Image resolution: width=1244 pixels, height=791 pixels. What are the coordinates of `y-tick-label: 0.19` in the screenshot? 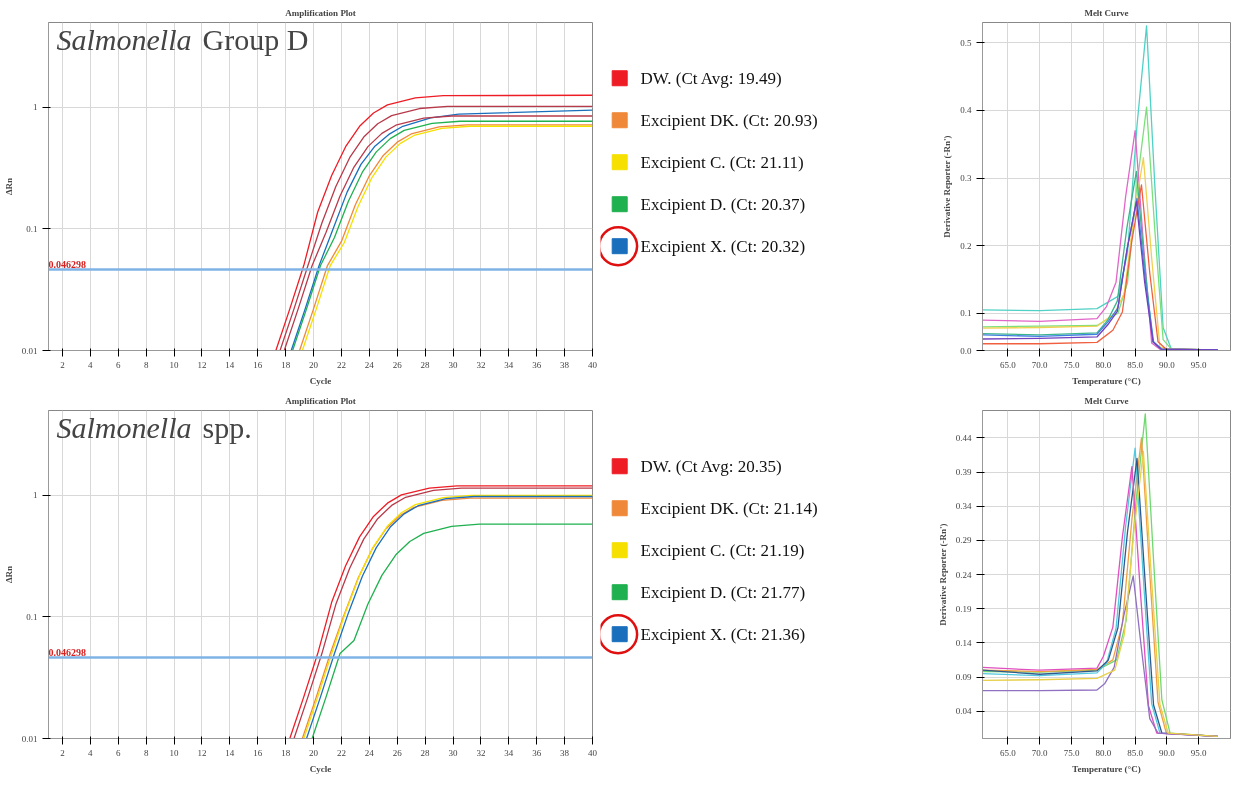 It's located at (963, 608).